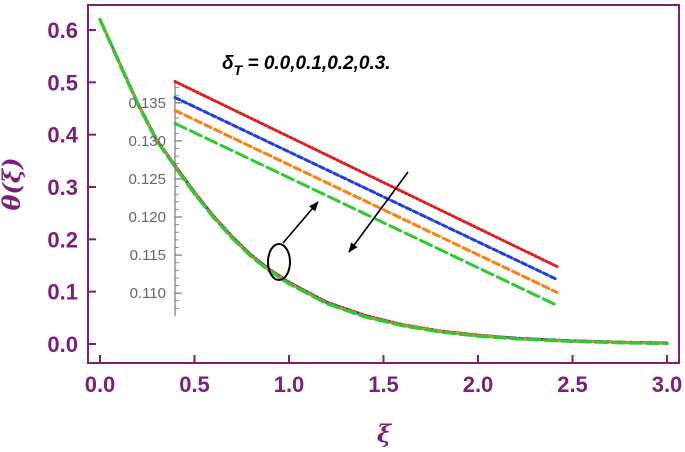 This screenshot has width=685, height=452. Describe the element at coordinates (289, 384) in the screenshot. I see `x-tick-label: 1.0` at that location.